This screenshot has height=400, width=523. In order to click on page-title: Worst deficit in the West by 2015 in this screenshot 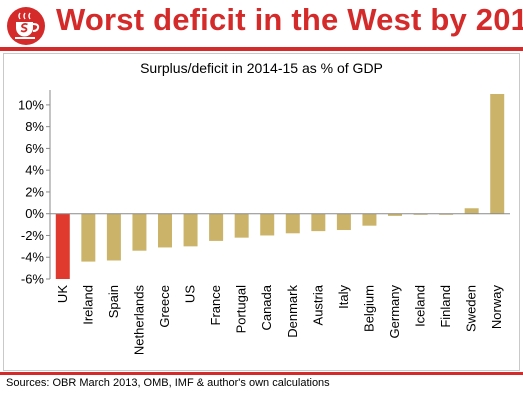, I will do `click(289, 19)`.